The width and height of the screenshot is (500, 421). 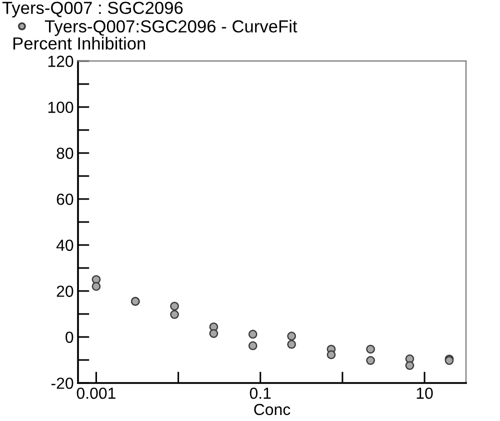 What do you see at coordinates (424, 393) in the screenshot?
I see `x-tick-label: 10` at bounding box center [424, 393].